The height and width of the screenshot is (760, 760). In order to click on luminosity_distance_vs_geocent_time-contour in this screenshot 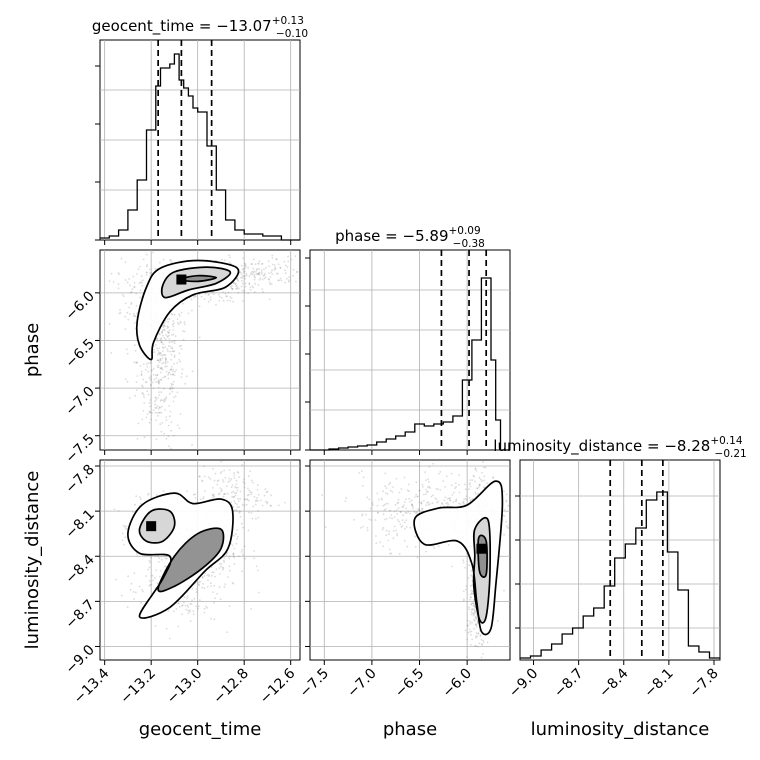, I will do `click(157, 526)`.